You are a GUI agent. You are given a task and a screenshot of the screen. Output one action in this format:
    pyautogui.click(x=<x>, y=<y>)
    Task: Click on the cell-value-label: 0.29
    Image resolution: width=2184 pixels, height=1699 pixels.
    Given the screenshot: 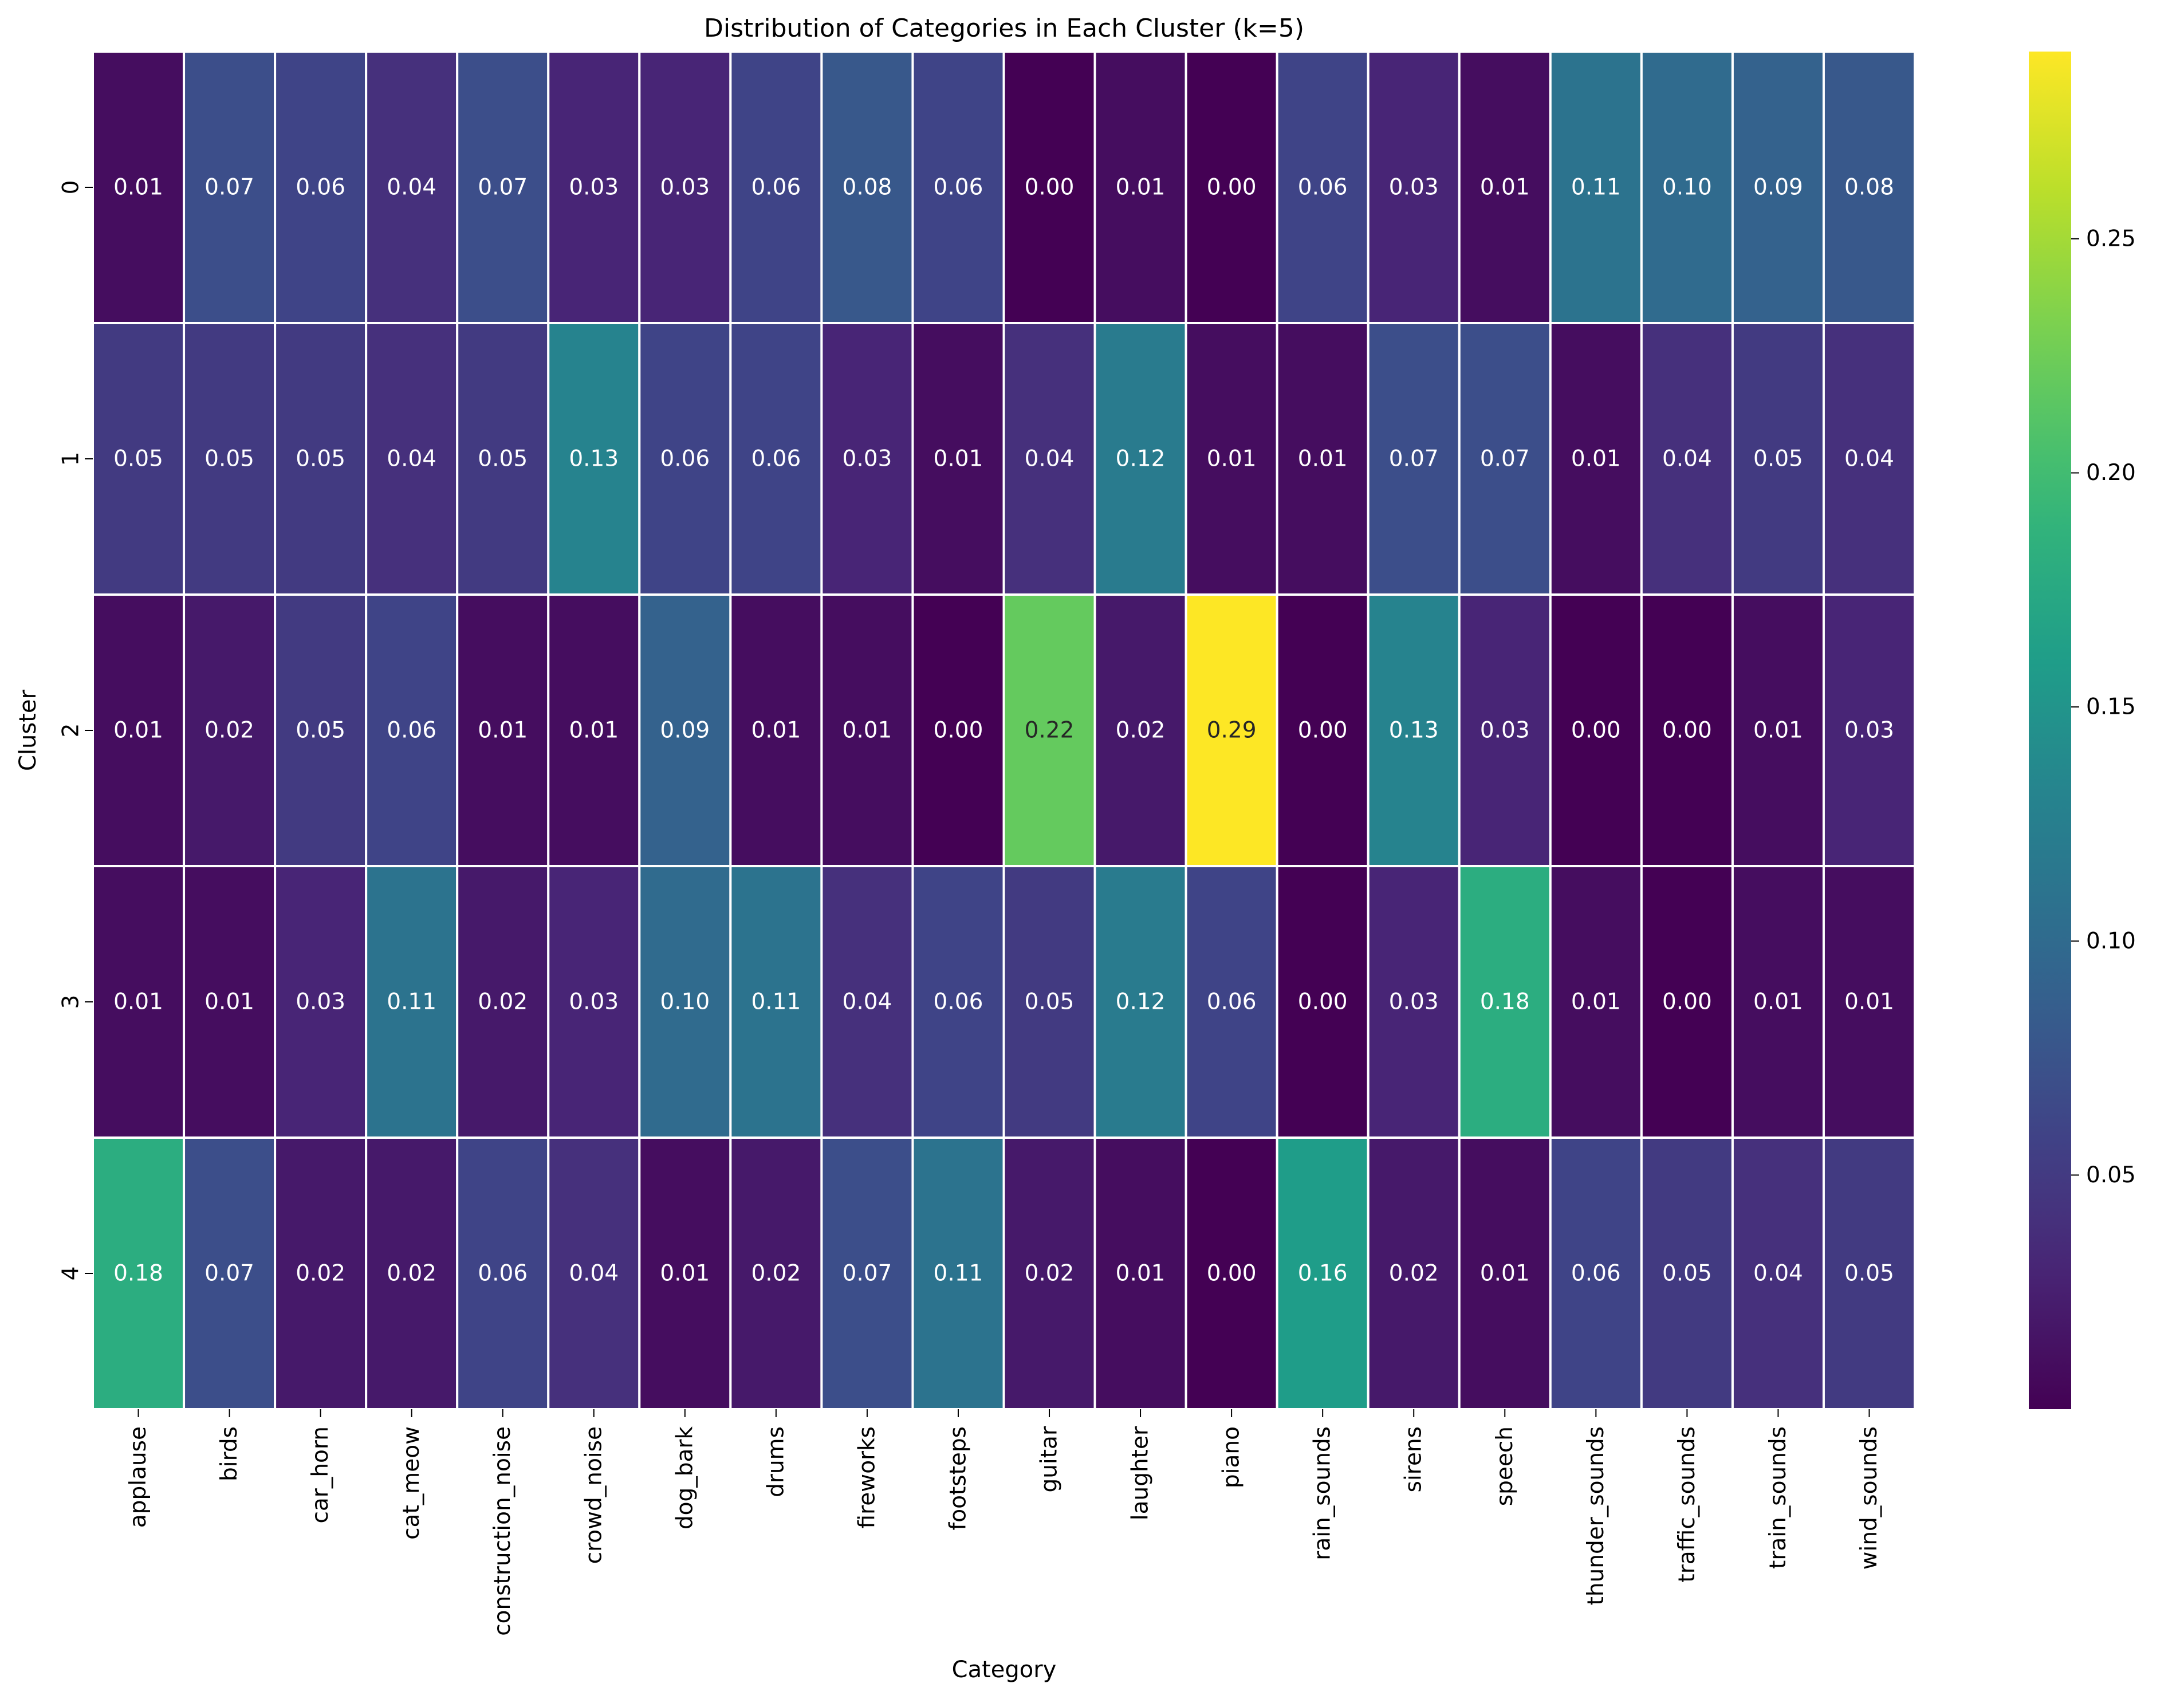 What is the action you would take?
    pyautogui.click(x=1232, y=731)
    